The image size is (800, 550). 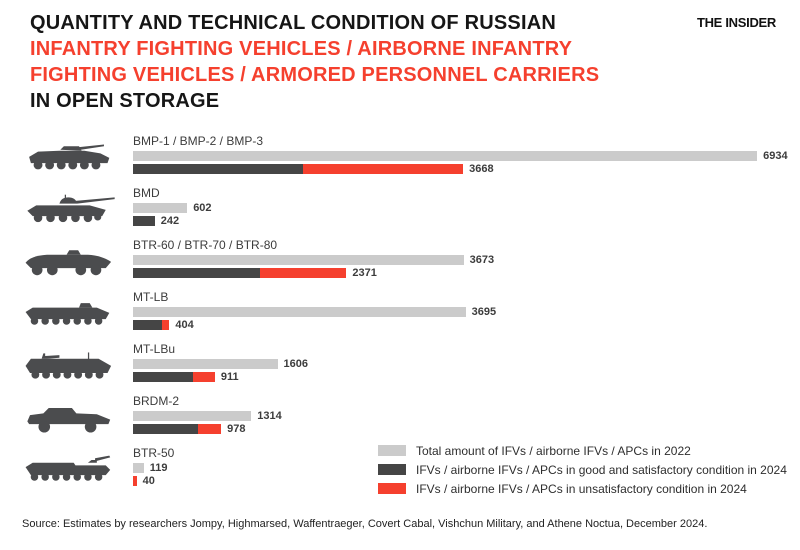 I want to click on chart-row: BTR-50 119 40, so click(x=407, y=472).